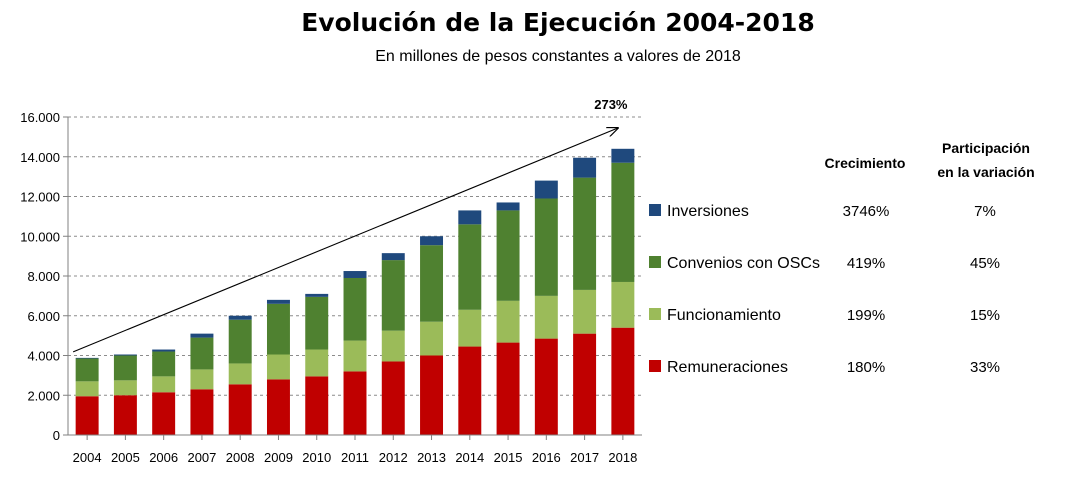 The image size is (1065, 477). What do you see at coordinates (985, 172) in the screenshot?
I see `table-header-share-line2: en la variación` at bounding box center [985, 172].